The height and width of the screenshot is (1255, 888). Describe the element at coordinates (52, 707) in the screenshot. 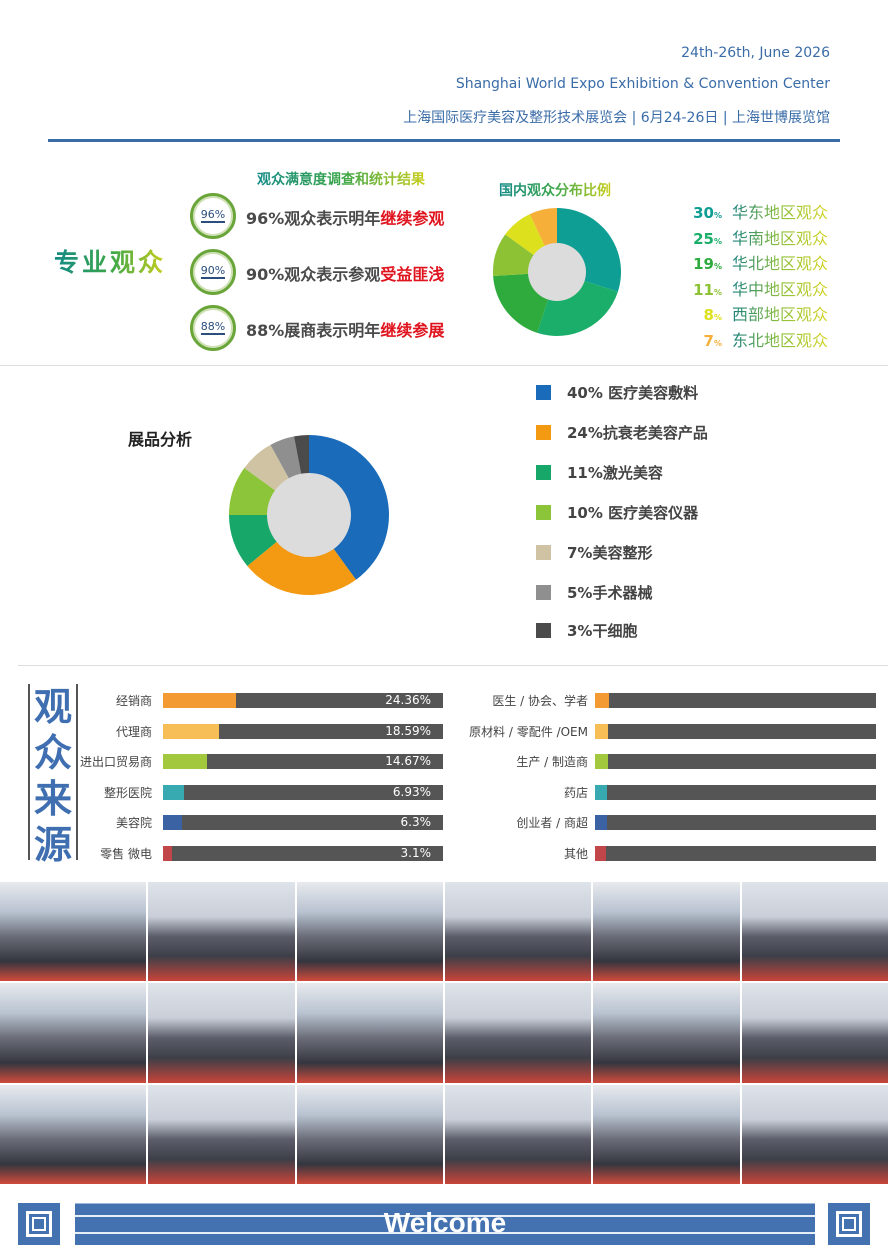

I see `title-char: 观` at that location.